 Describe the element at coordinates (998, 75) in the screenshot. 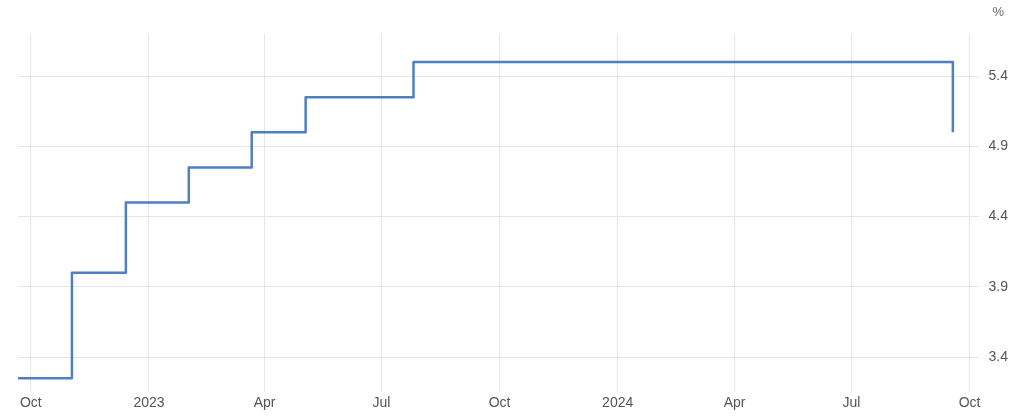

I see `y-tick-label: 5.4` at that location.